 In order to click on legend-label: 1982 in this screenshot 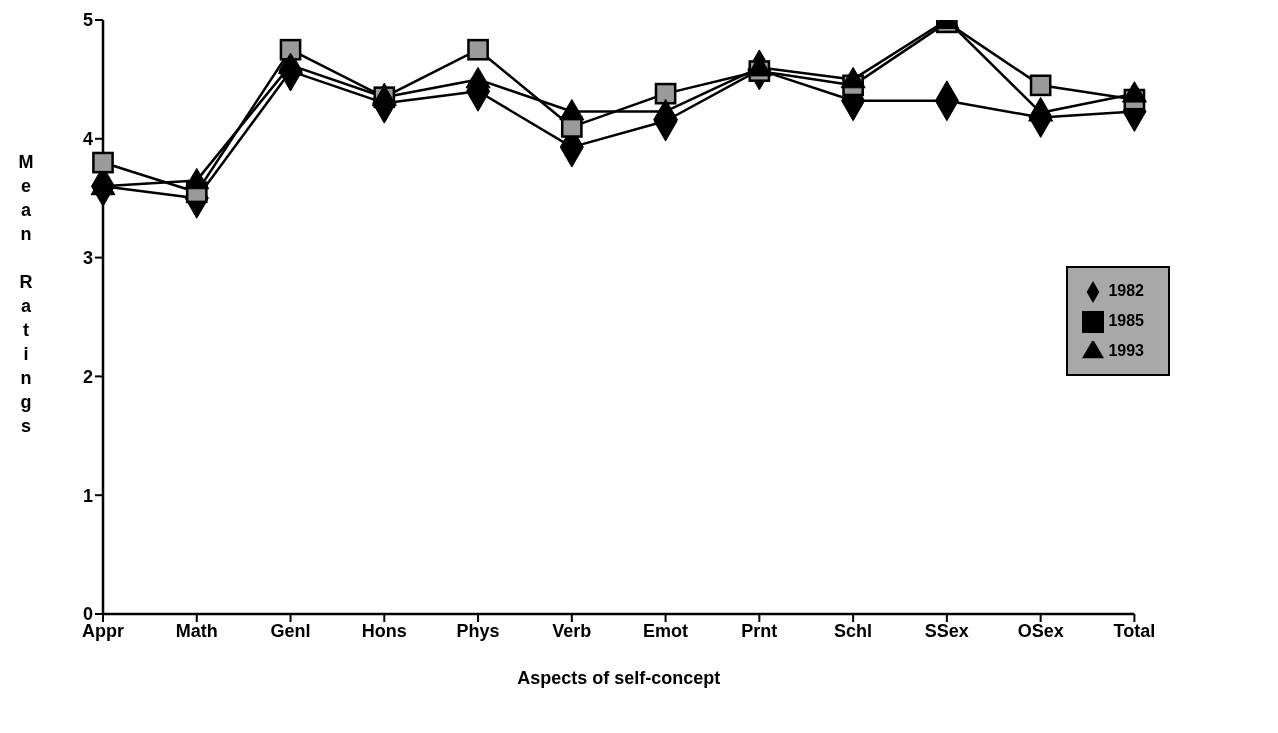, I will do `click(1126, 290)`.